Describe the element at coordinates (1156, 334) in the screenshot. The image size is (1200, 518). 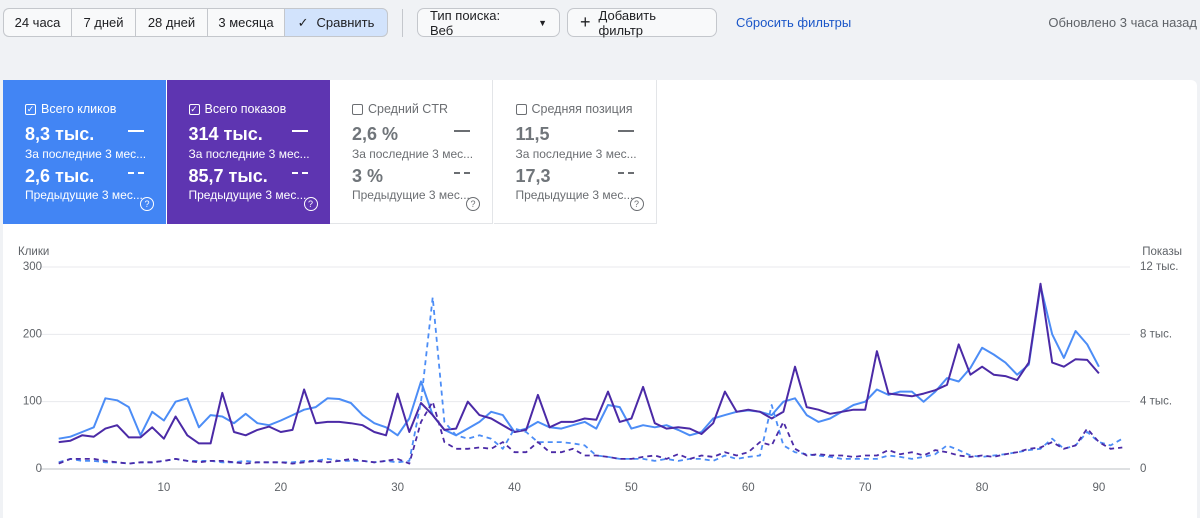
I see `y2-tick-label: 8 тыс.` at that location.